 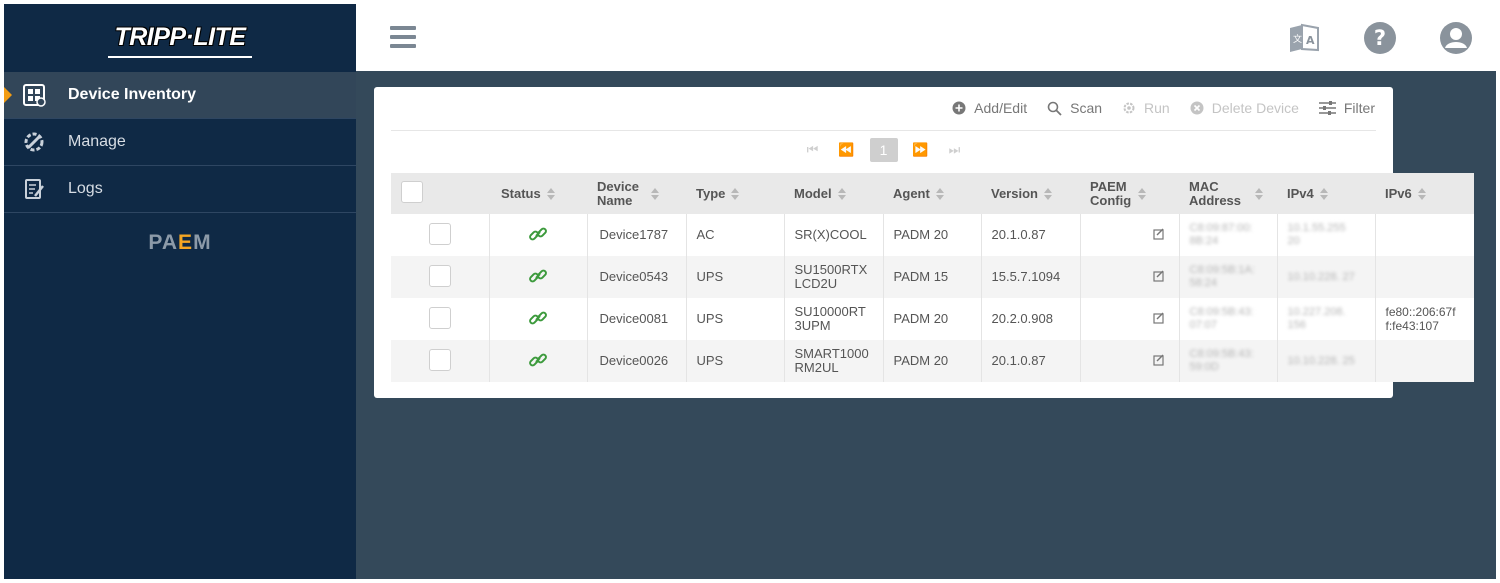 What do you see at coordinates (1327, 108) in the screenshot?
I see `filter-sliders-icon` at bounding box center [1327, 108].